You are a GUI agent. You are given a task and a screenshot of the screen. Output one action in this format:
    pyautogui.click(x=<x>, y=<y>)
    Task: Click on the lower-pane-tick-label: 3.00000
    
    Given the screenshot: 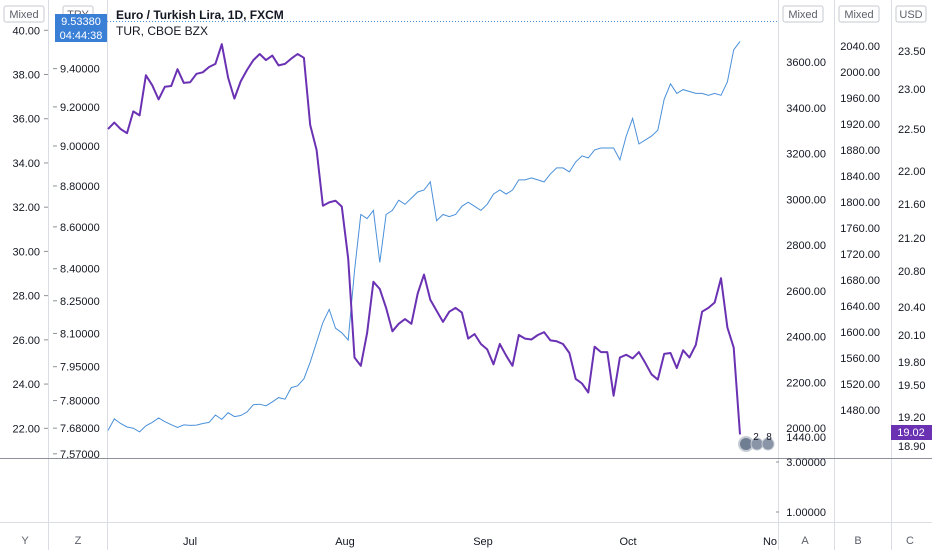 What is the action you would take?
    pyautogui.click(x=806, y=463)
    